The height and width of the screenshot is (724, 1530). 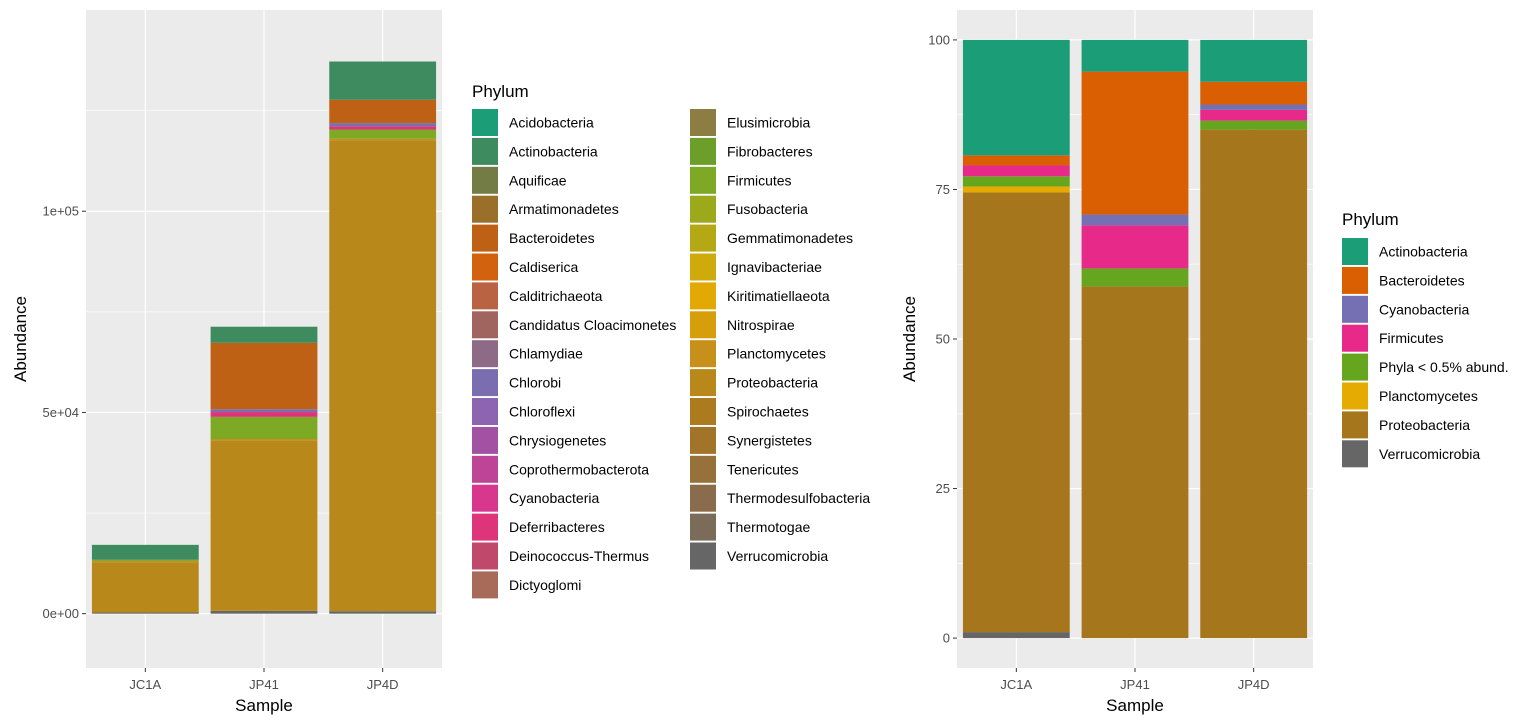 What do you see at coordinates (554, 498) in the screenshot?
I see `chart1-legend-label: Cyanobacteria` at bounding box center [554, 498].